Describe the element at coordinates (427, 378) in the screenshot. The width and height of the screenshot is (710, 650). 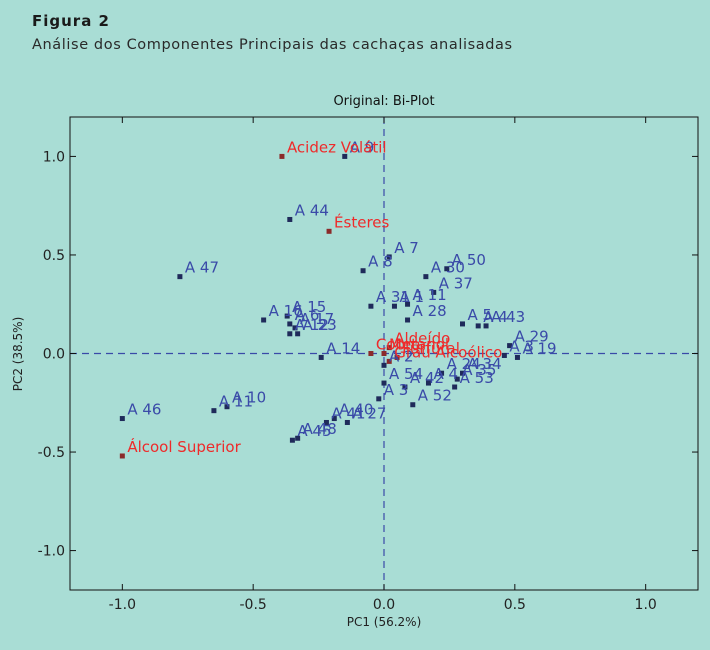
I see `observation-label: A 42` at that location.